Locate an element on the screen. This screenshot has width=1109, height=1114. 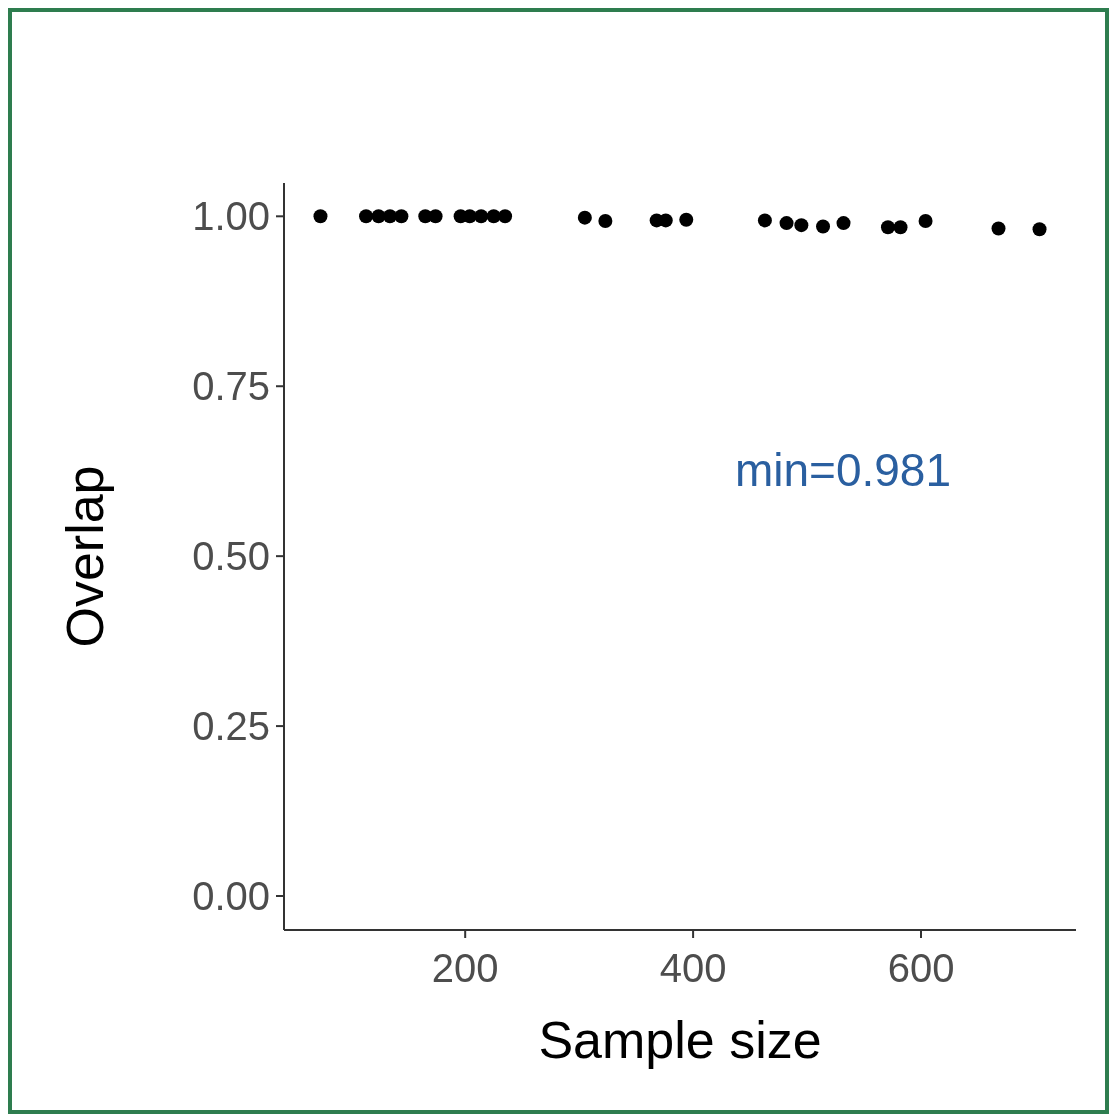
y-tick-label: 0.25 is located at coordinates (231, 726).